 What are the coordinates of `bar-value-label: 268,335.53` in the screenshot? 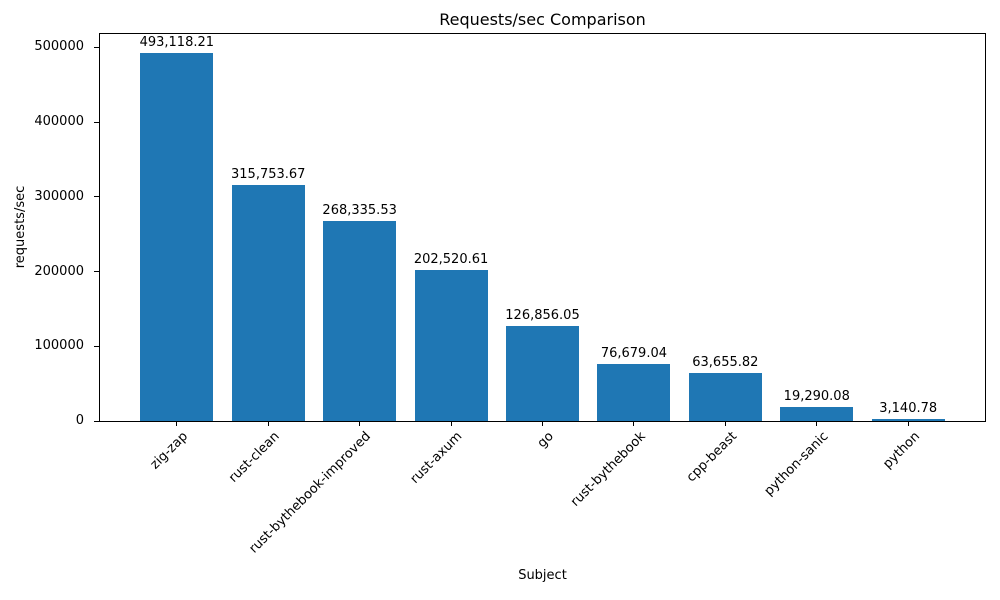 It's located at (359, 210).